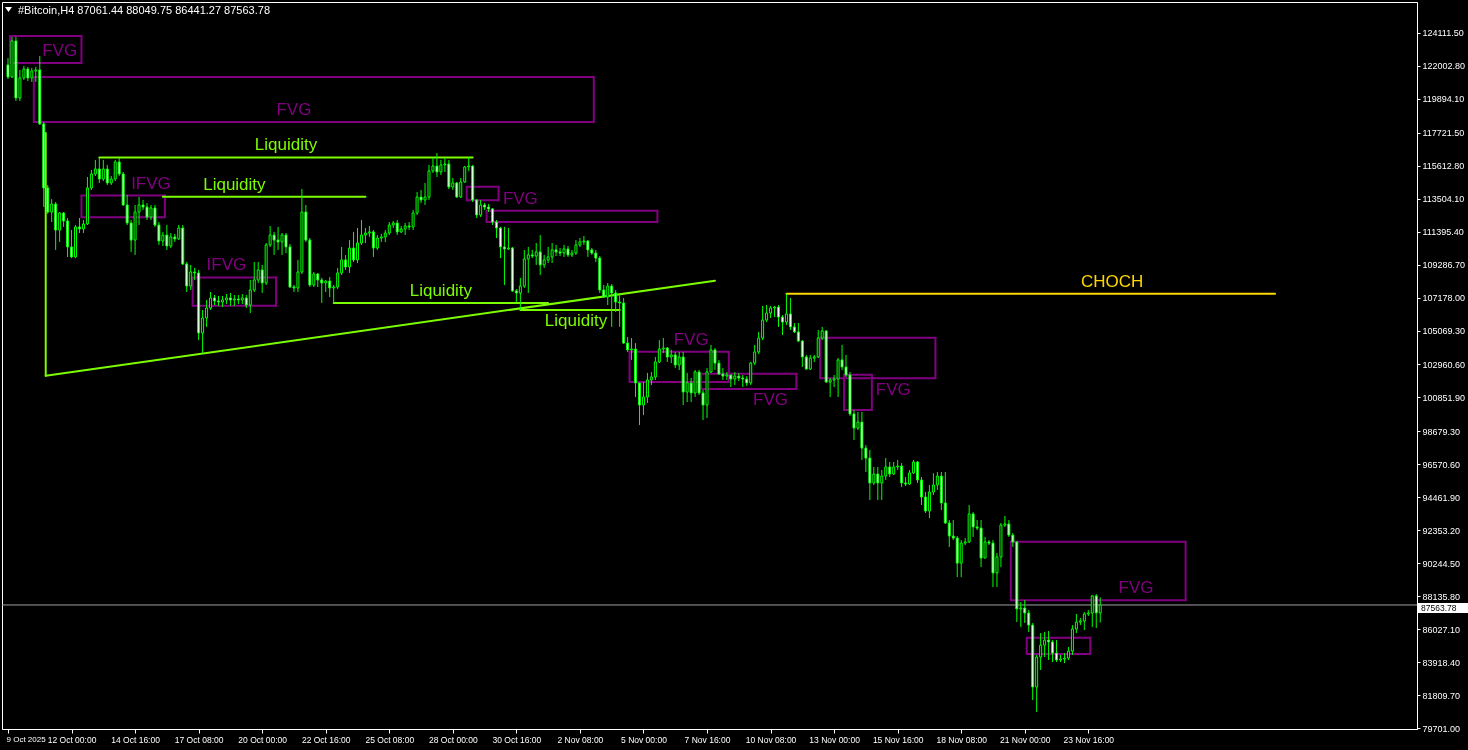 The width and height of the screenshot is (1468, 750). Describe the element at coordinates (1089, 739) in the screenshot. I see `x-tick-label: 23 Nov 16:00` at that location.